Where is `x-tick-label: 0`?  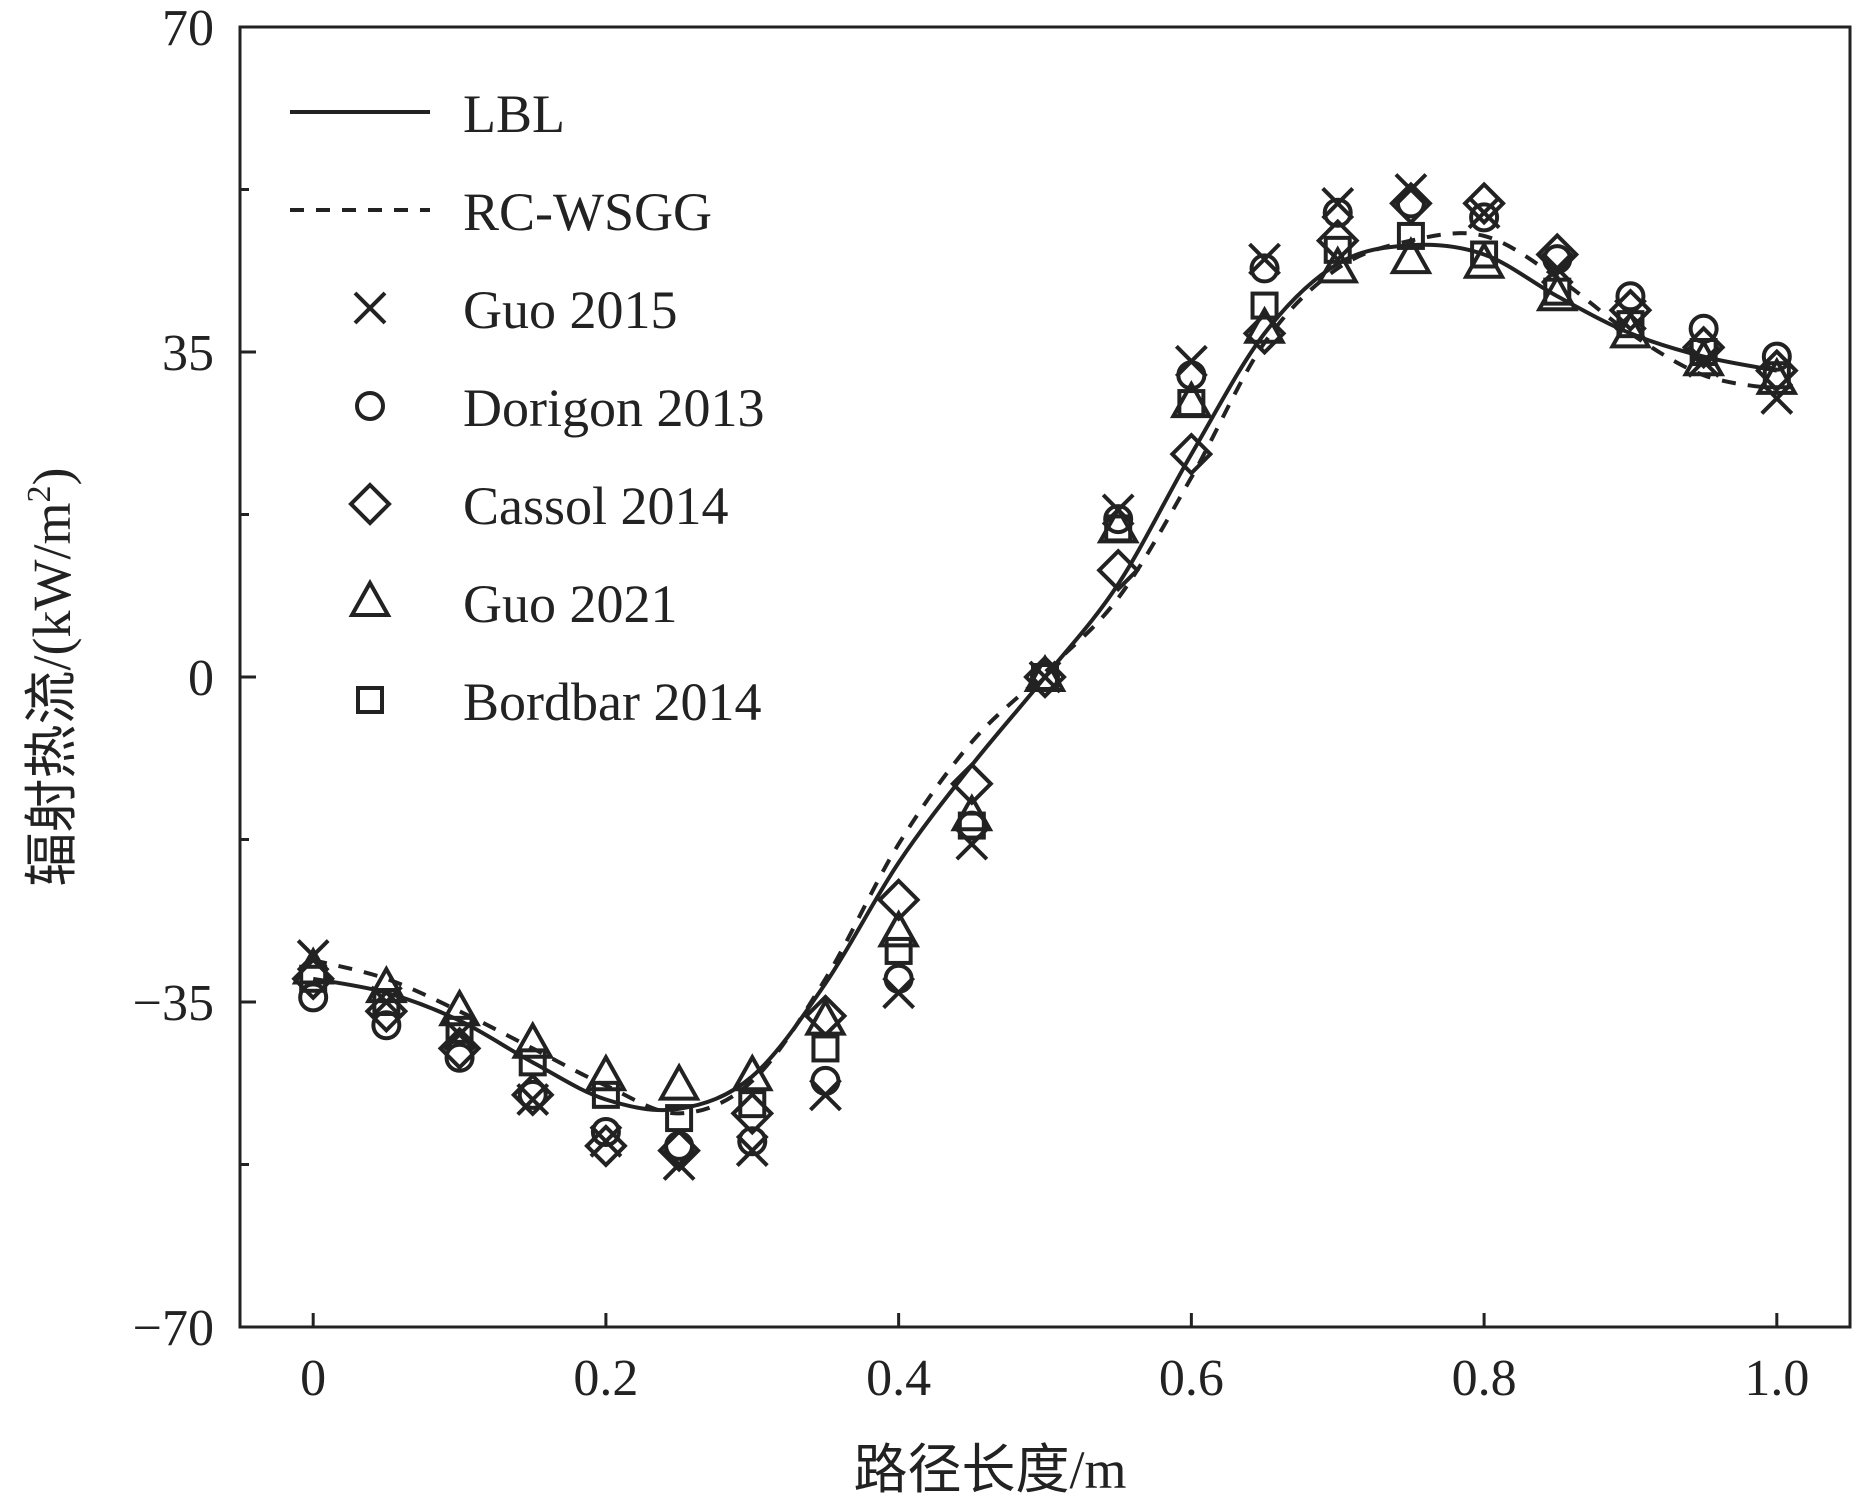
x-tick-label: 0 is located at coordinates (313, 1378).